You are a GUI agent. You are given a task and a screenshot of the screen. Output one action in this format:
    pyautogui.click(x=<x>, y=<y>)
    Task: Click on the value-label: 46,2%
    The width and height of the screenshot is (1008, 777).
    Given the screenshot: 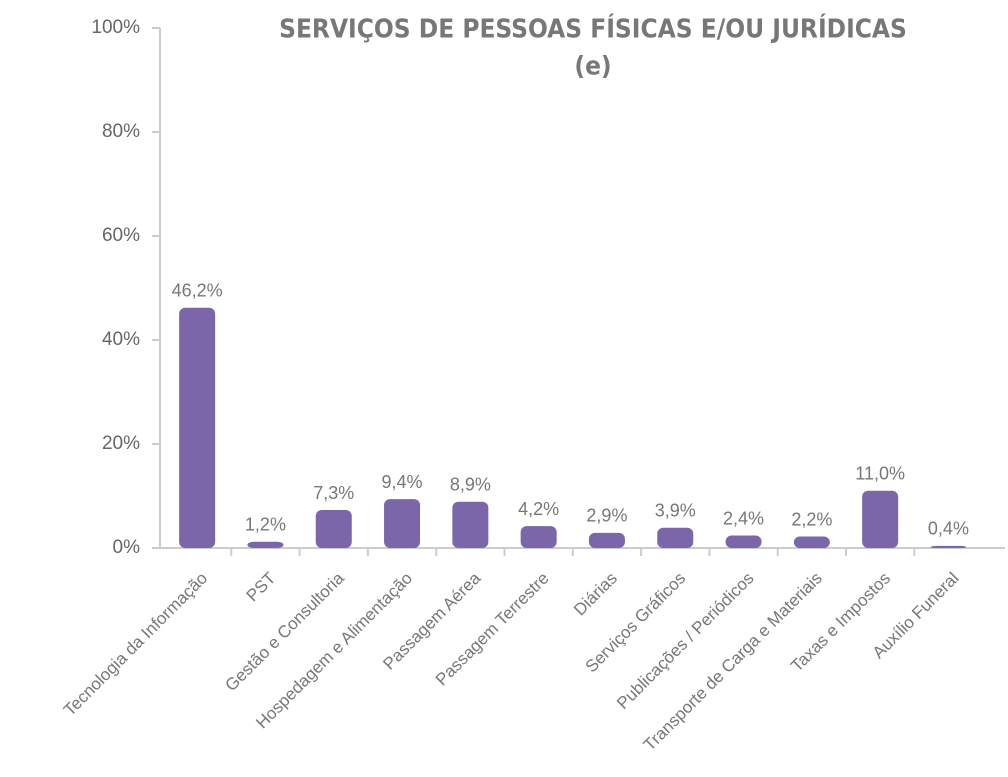 What is the action you would take?
    pyautogui.click(x=197, y=291)
    